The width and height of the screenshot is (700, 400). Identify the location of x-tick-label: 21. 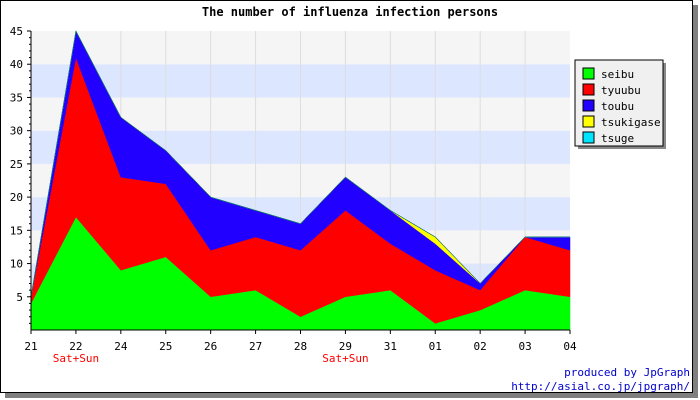
(30, 346).